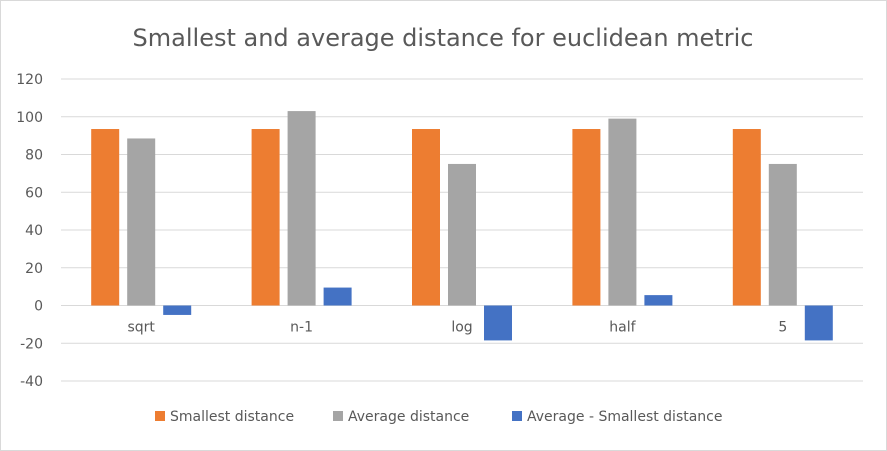  I want to click on legend-label: Average - Smallest distance, so click(625, 417).